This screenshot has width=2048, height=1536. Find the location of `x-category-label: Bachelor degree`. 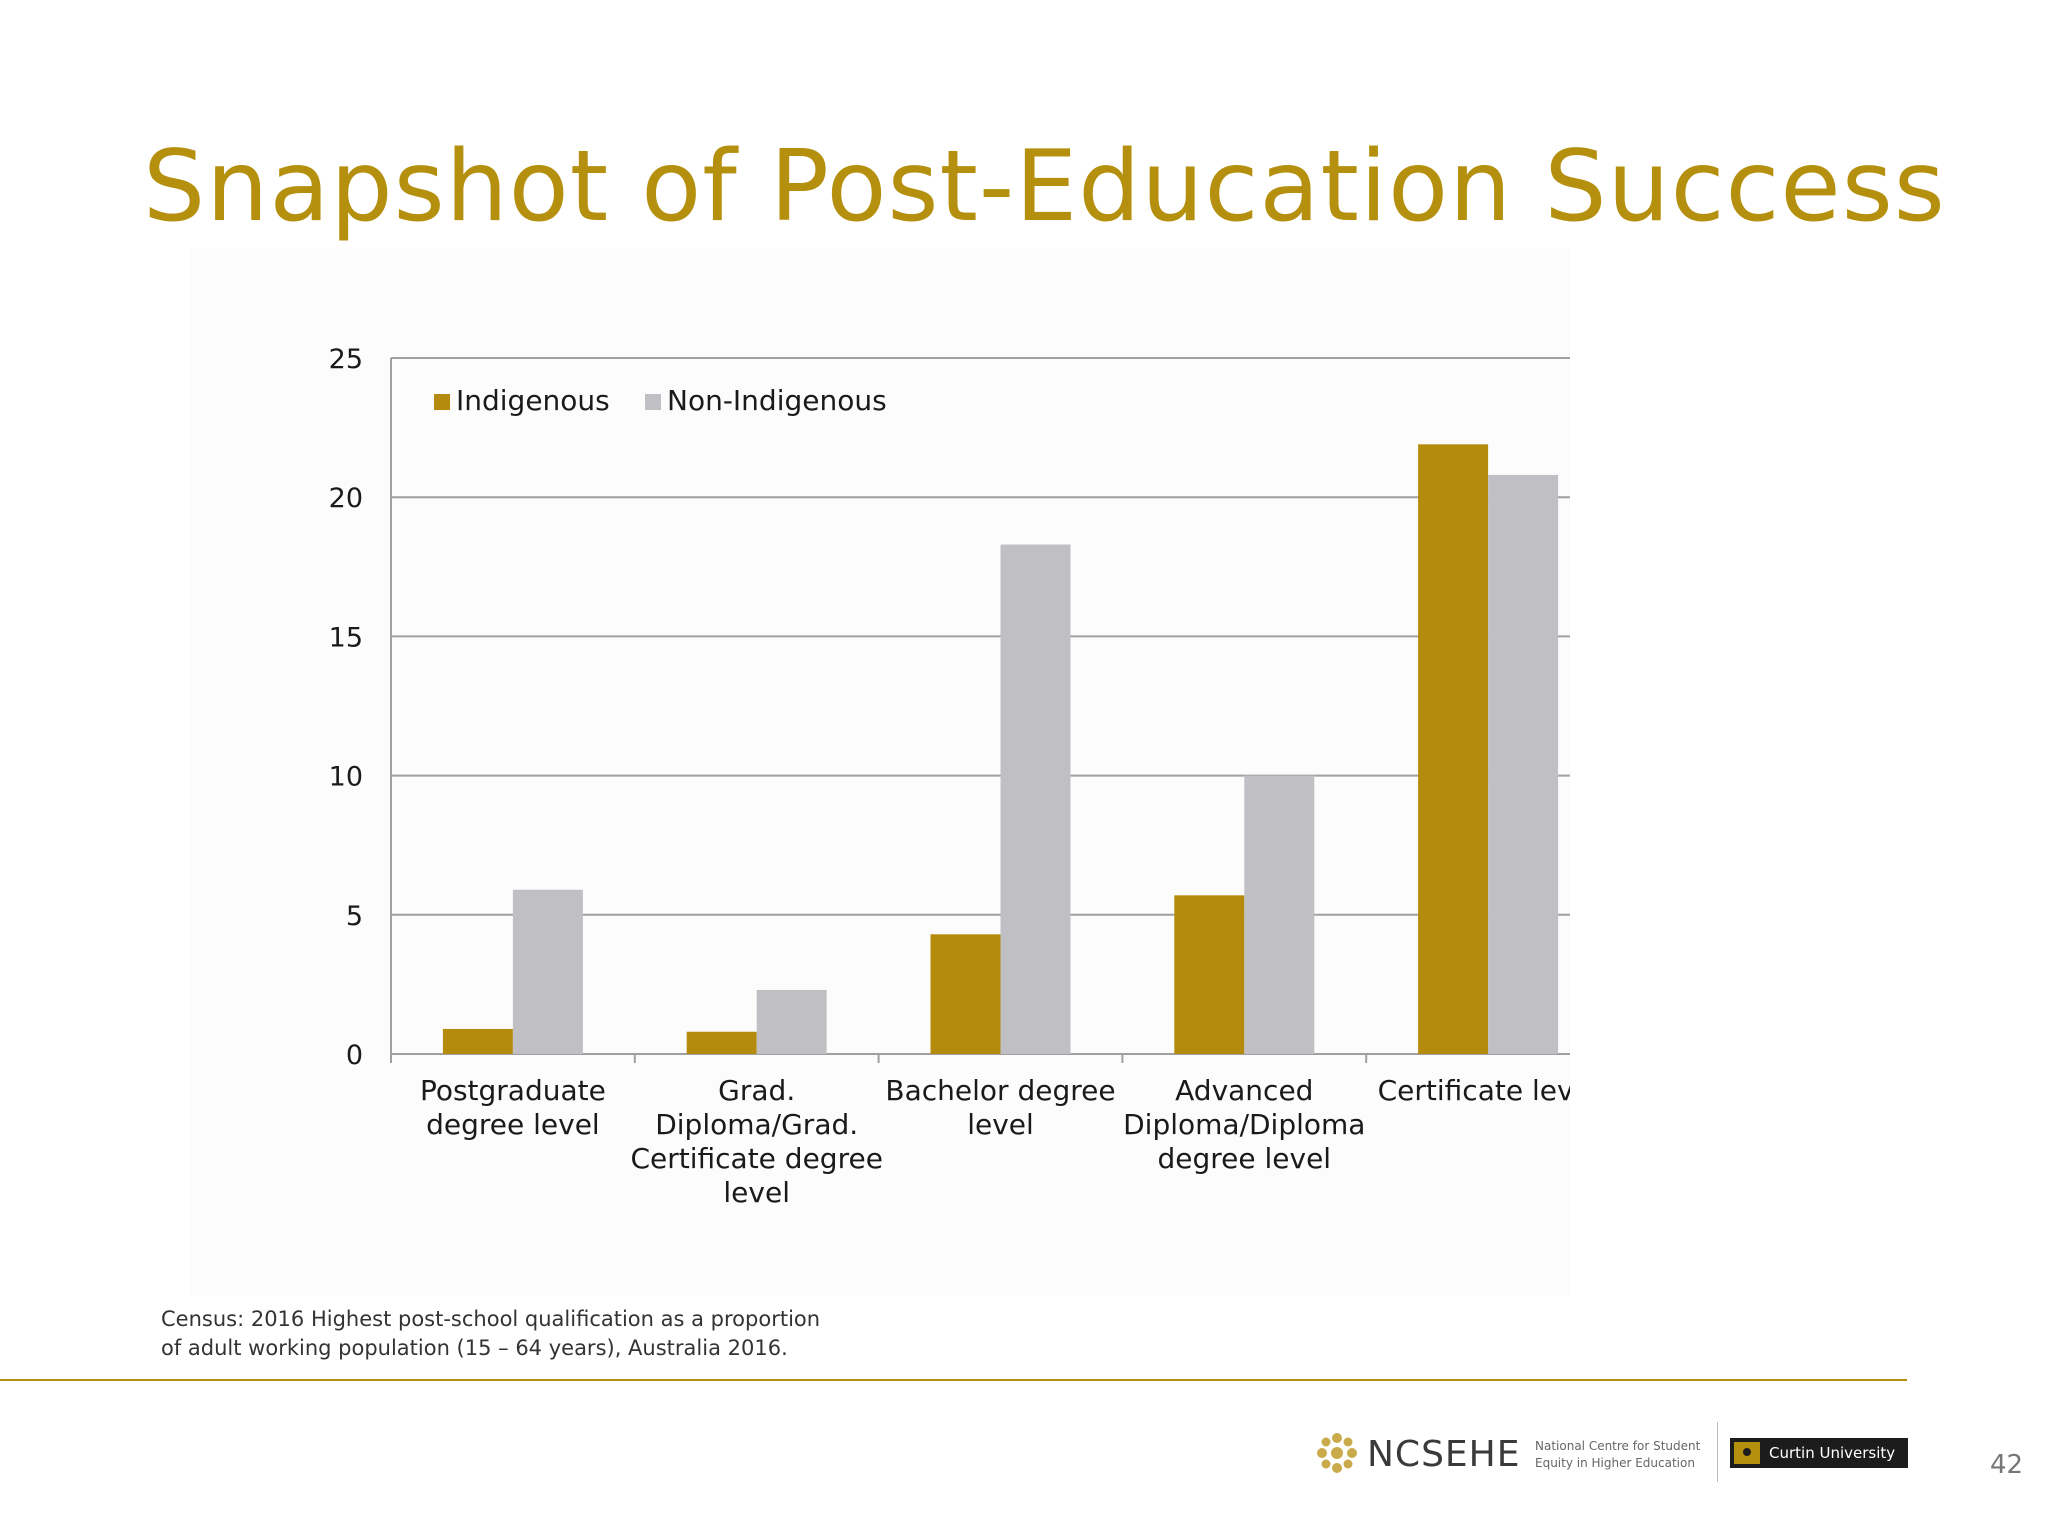

x-category-label: Bachelor degree is located at coordinates (1000, 1090).